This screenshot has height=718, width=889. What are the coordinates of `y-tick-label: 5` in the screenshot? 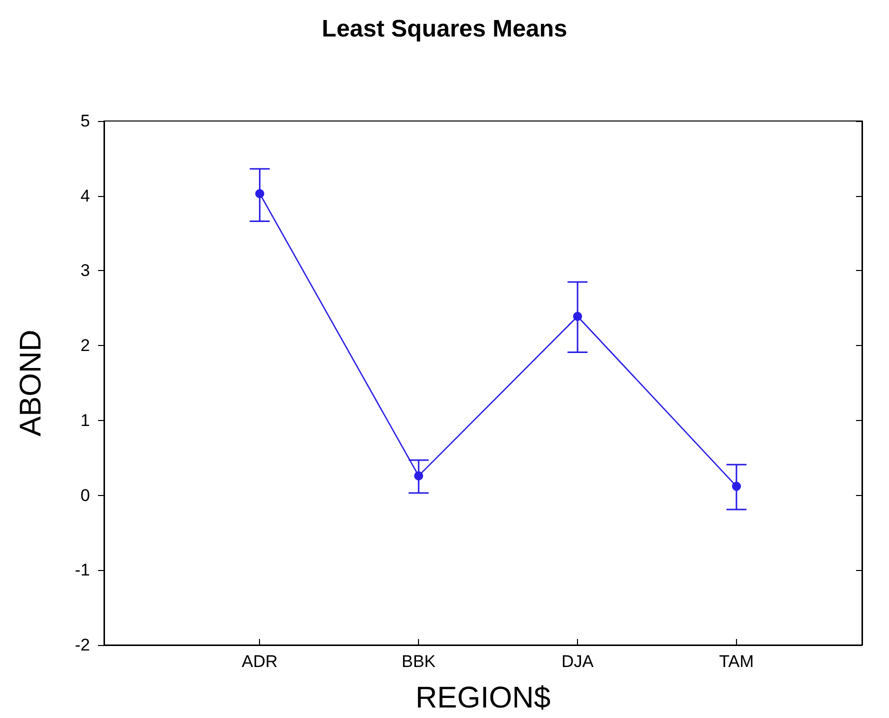 It's located at (85, 121).